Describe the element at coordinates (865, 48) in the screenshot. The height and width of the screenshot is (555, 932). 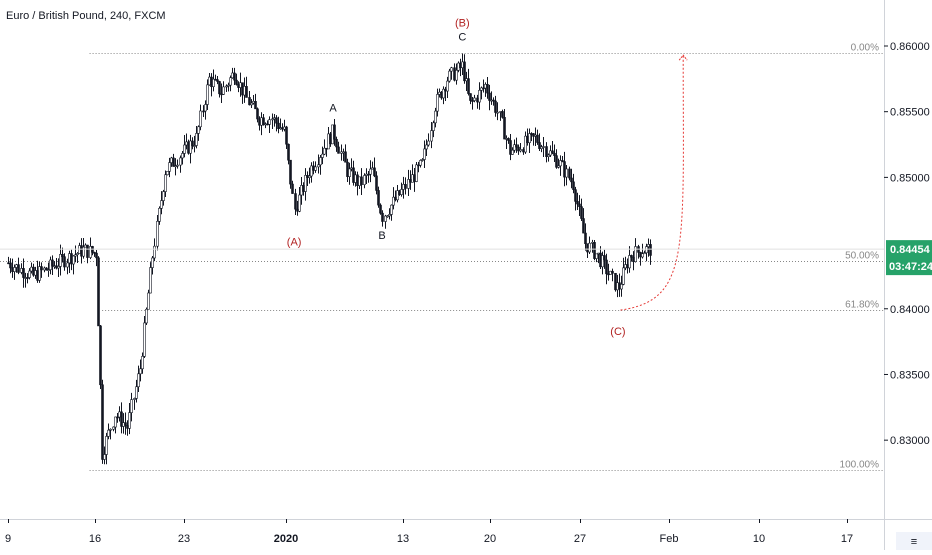
I see `fib-label-0: 0.00%` at that location.